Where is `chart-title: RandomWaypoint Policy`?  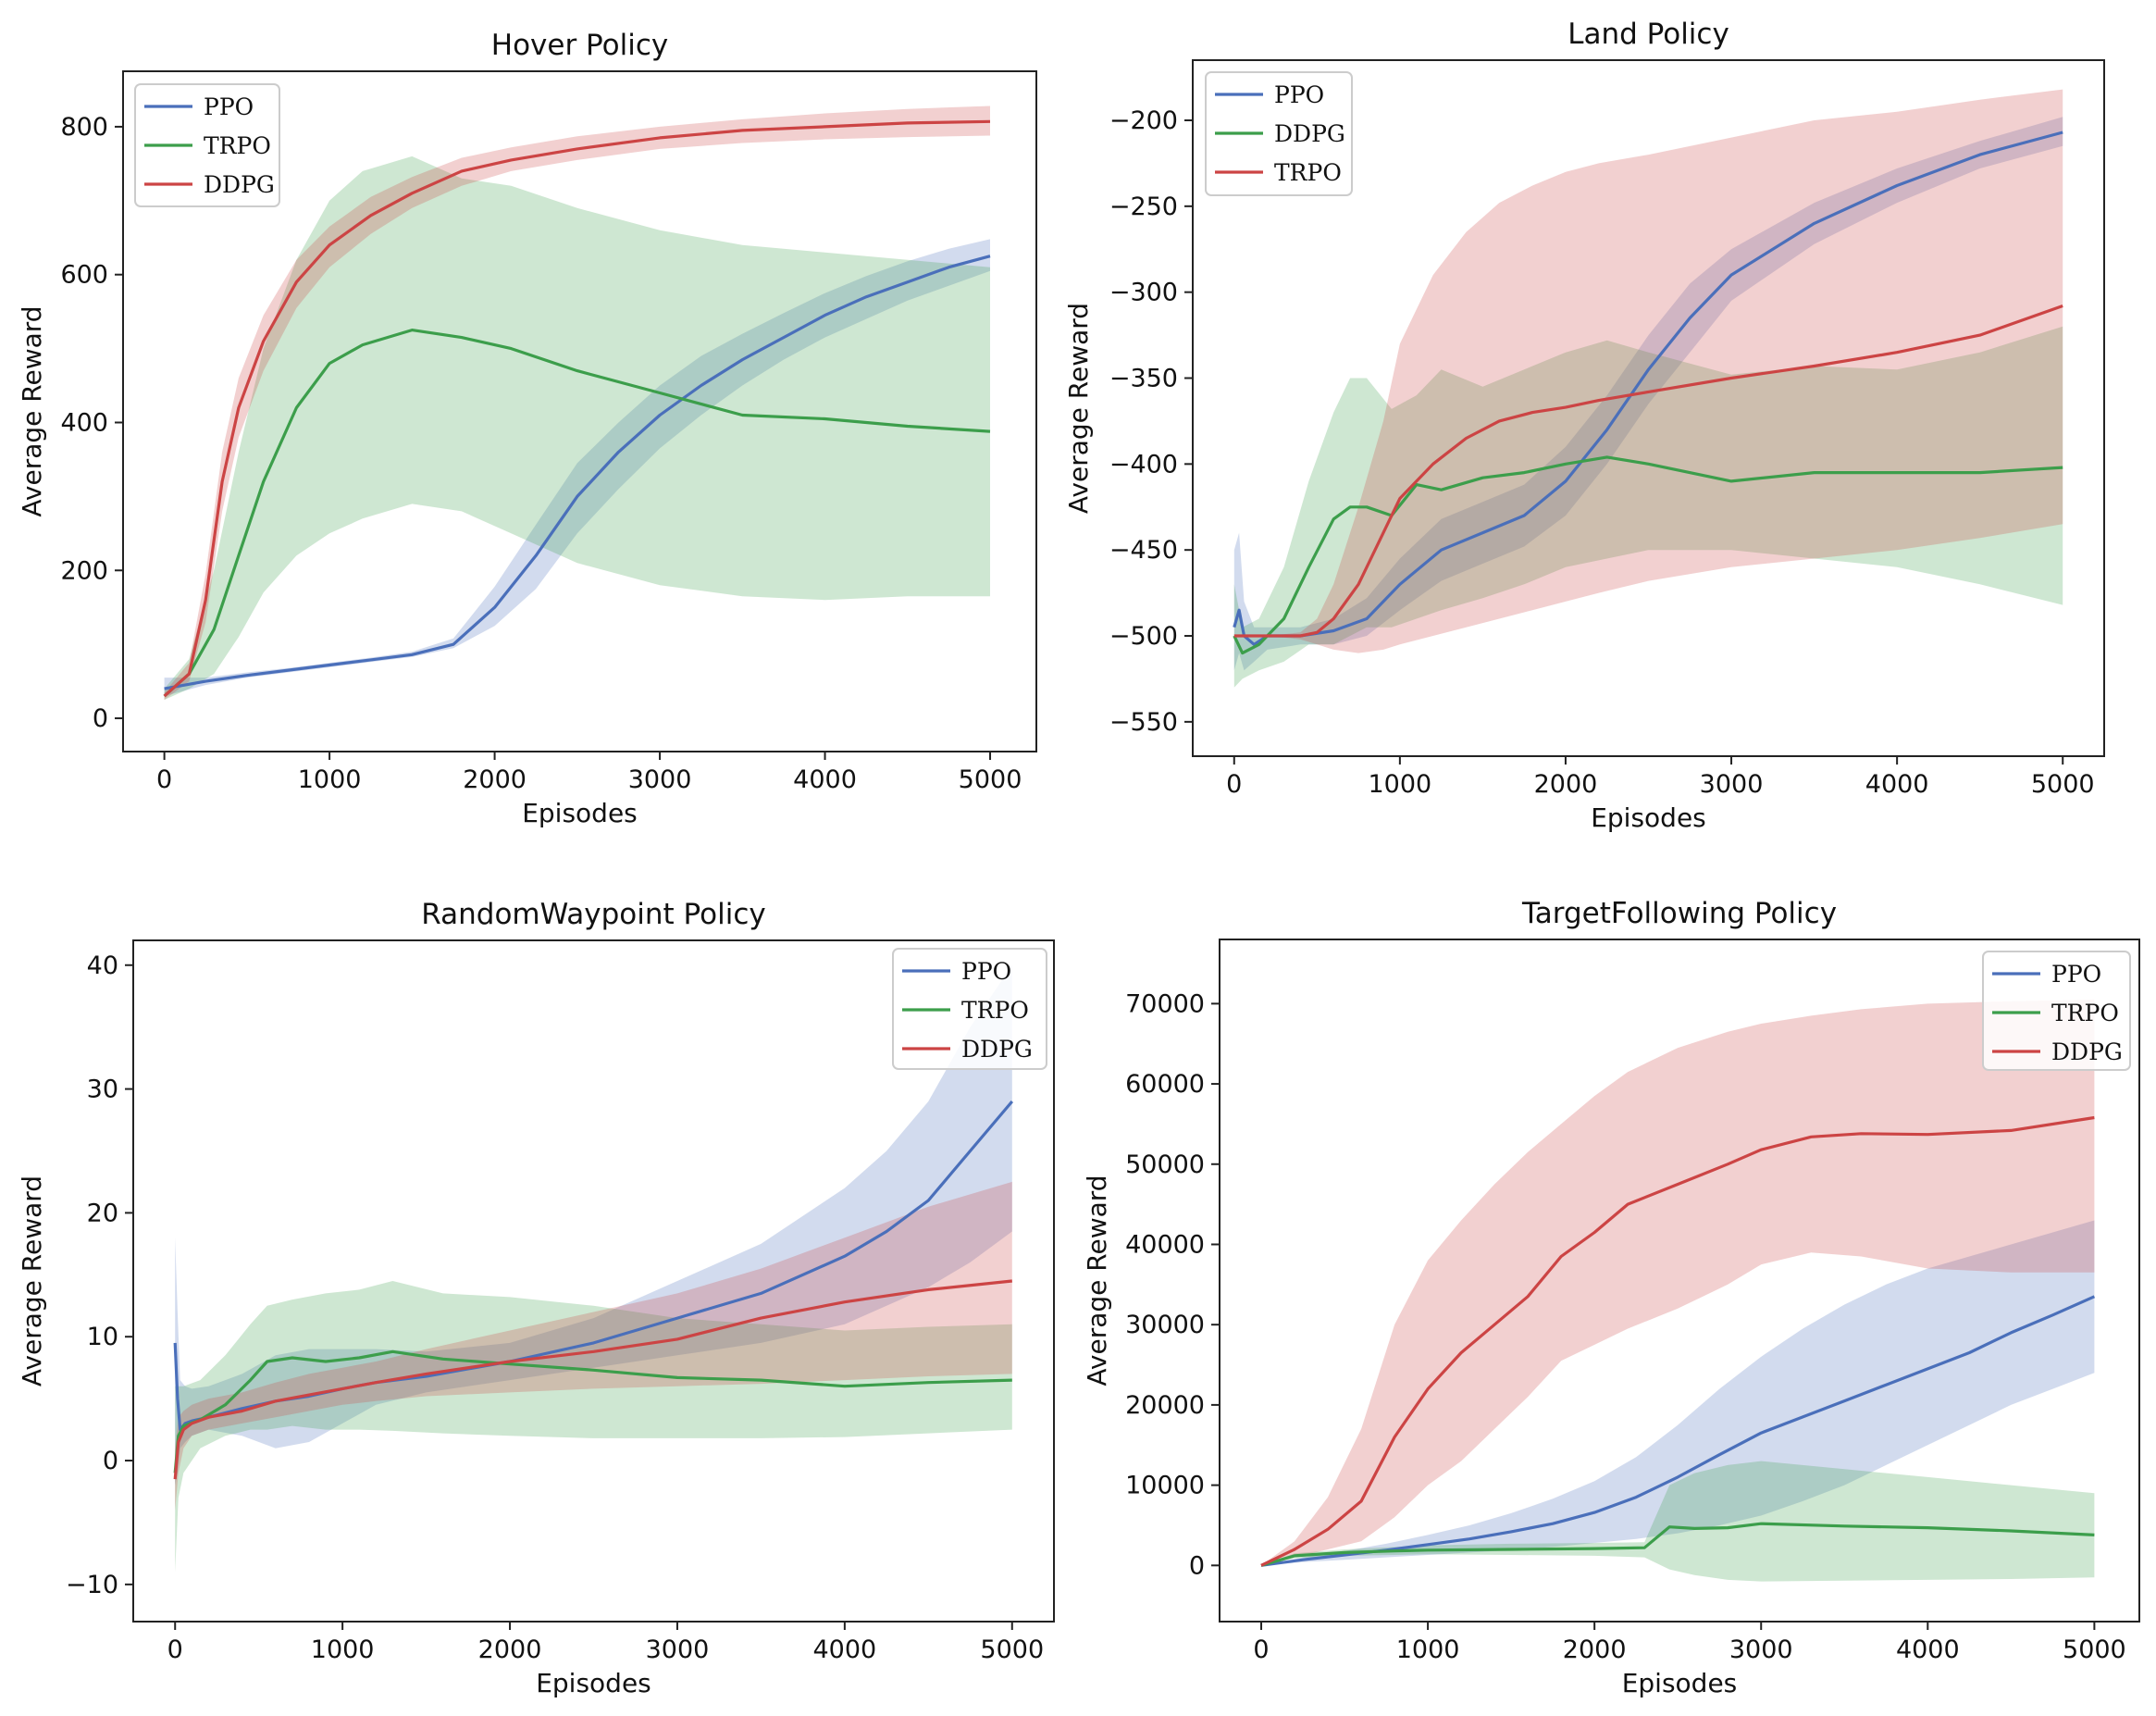
chart-title: RandomWaypoint Policy is located at coordinates (593, 914).